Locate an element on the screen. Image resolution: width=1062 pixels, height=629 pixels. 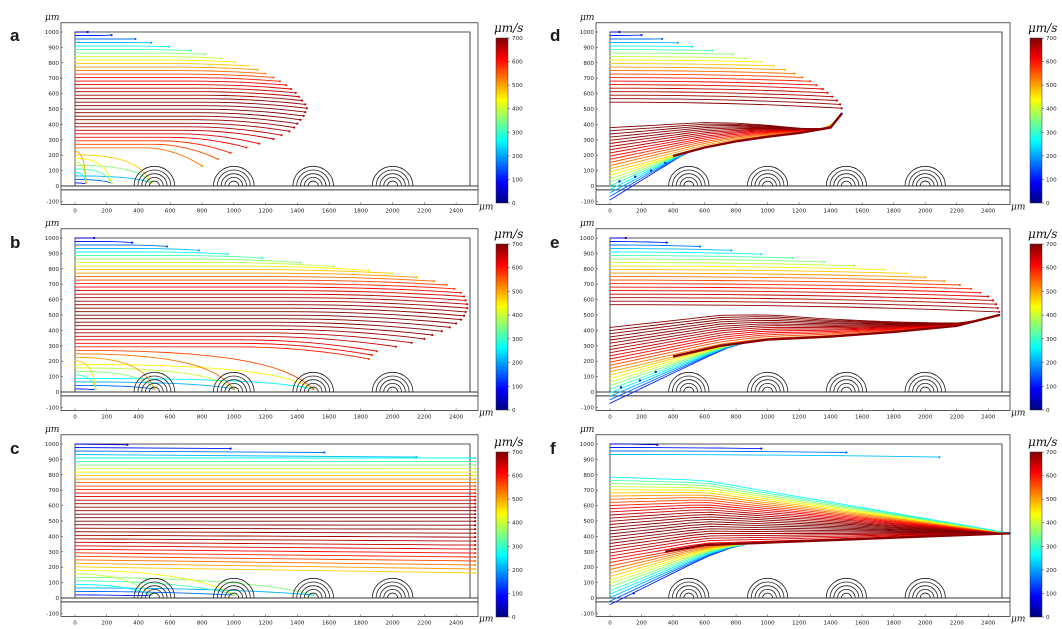
x-tick-label: 800 is located at coordinates (202, 211).